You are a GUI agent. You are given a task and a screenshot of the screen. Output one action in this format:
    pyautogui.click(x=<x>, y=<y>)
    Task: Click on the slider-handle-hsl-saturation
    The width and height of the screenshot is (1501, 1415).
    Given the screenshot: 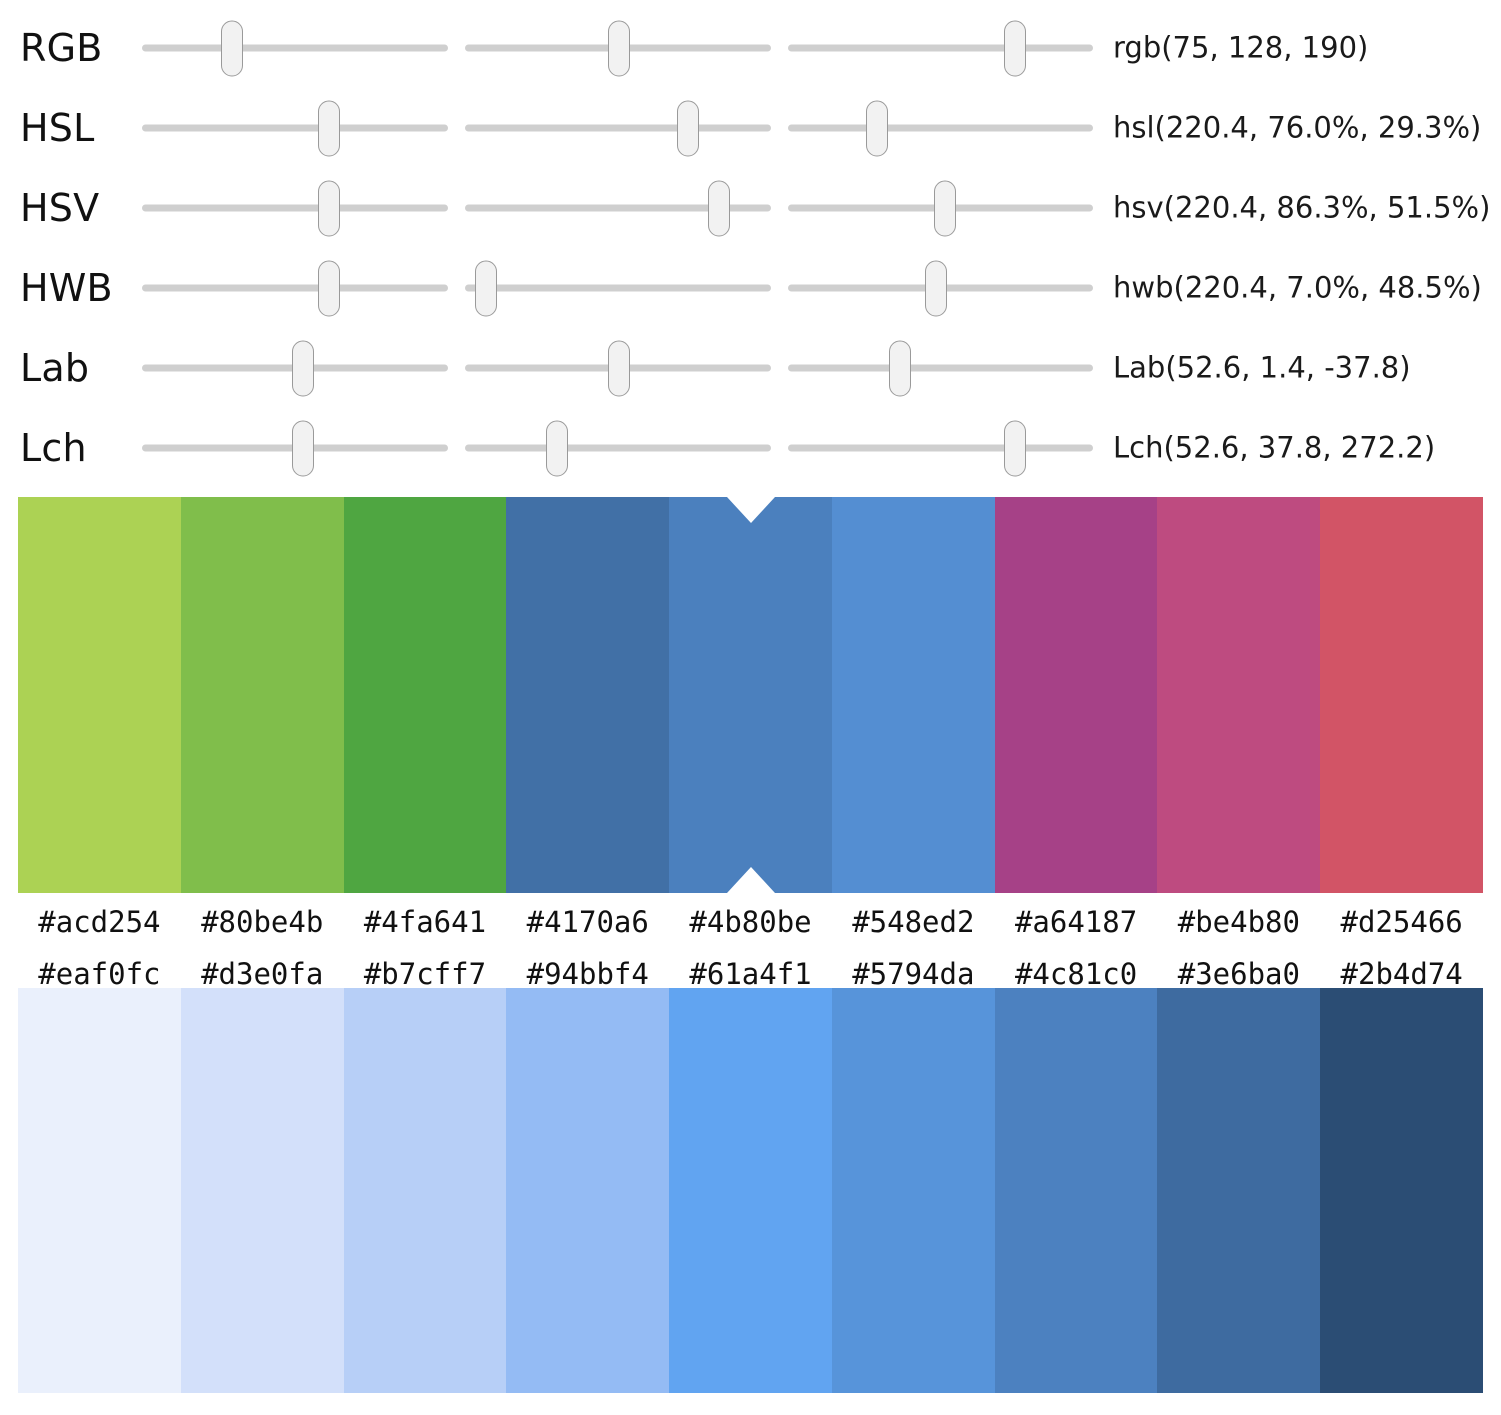 What is the action you would take?
    pyautogui.click(x=688, y=128)
    